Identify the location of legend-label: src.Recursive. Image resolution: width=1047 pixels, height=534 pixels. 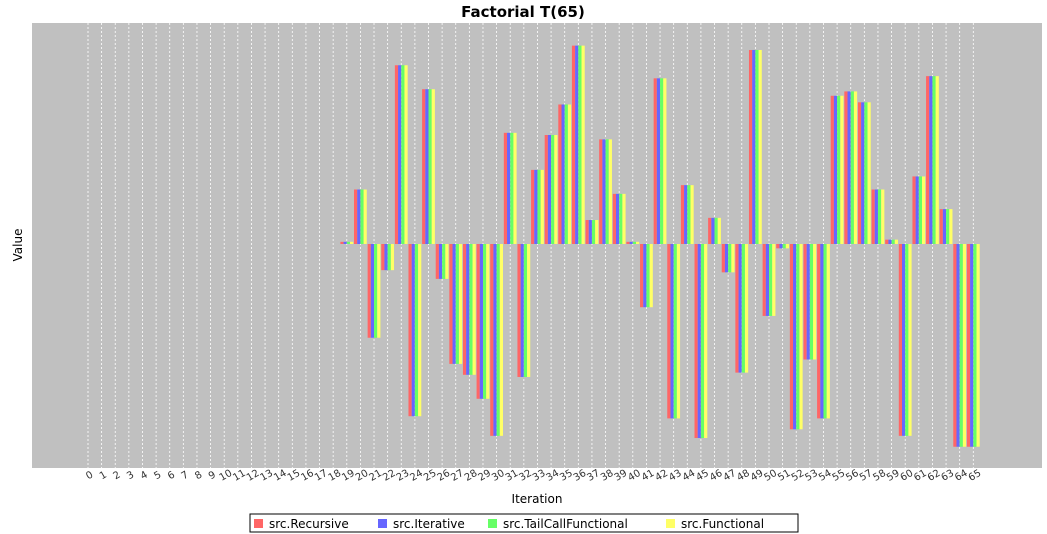
(309, 524).